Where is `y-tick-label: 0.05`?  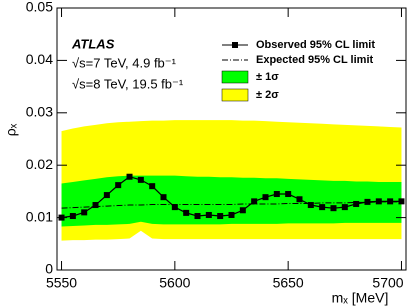 y-tick-label: 0.05 is located at coordinates (39, 7).